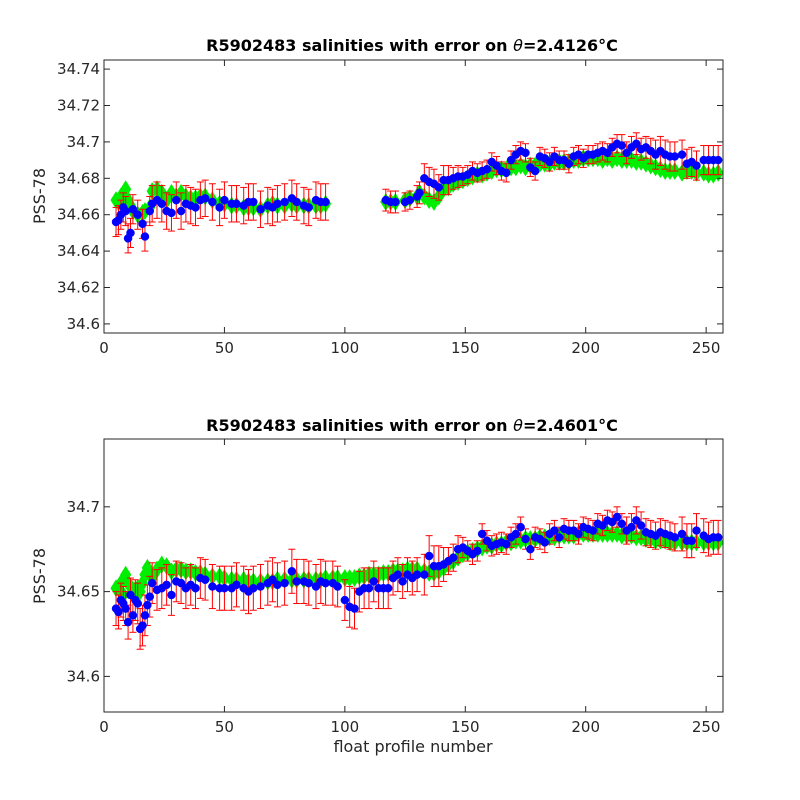  I want to click on y-tick-label: 34.72, so click(78, 106).